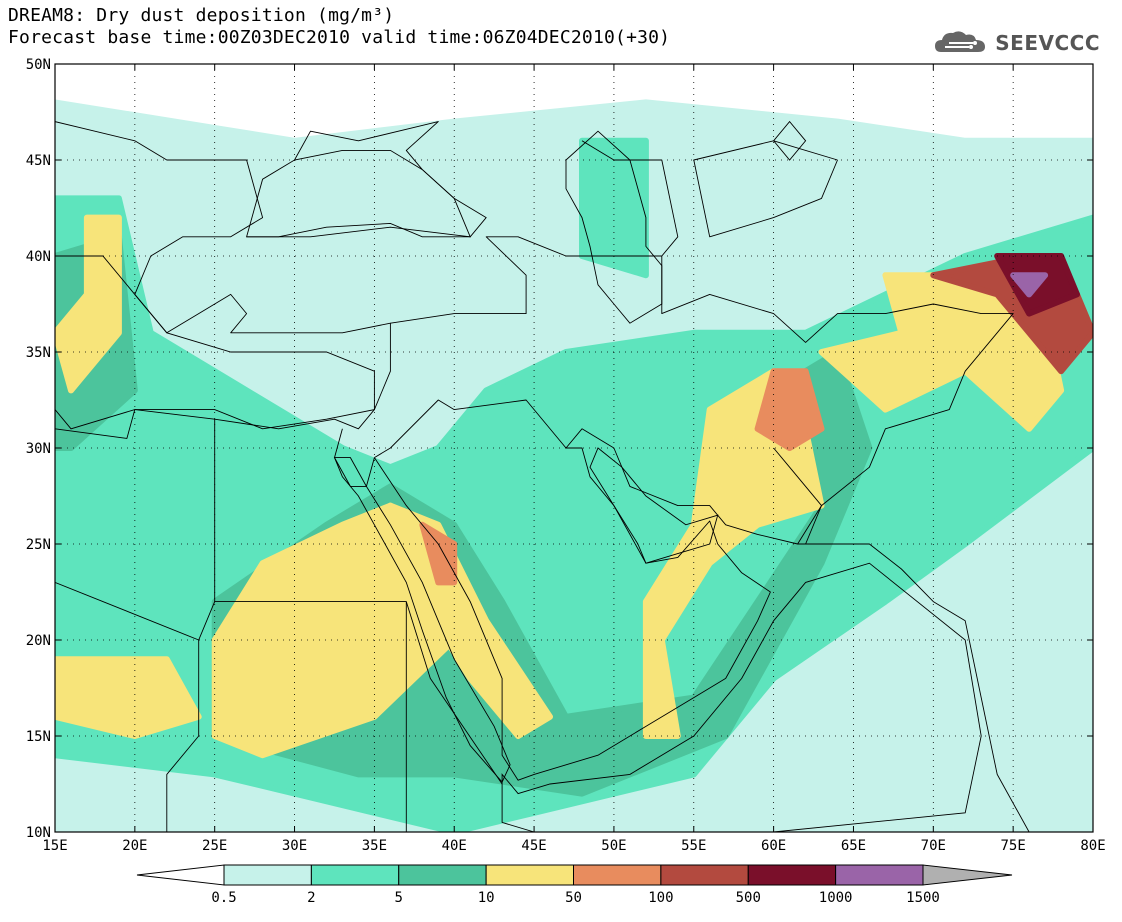 This screenshot has width=1122, height=922. What do you see at coordinates (533, 846) in the screenshot?
I see `lon-tick-label: 45E` at bounding box center [533, 846].